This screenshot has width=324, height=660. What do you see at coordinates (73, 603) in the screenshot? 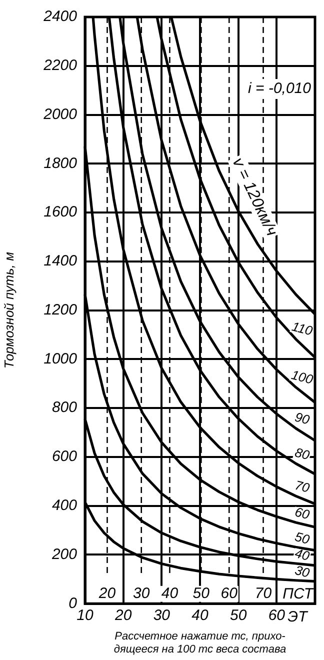
I see `y-tick-label: 0` at bounding box center [73, 603].